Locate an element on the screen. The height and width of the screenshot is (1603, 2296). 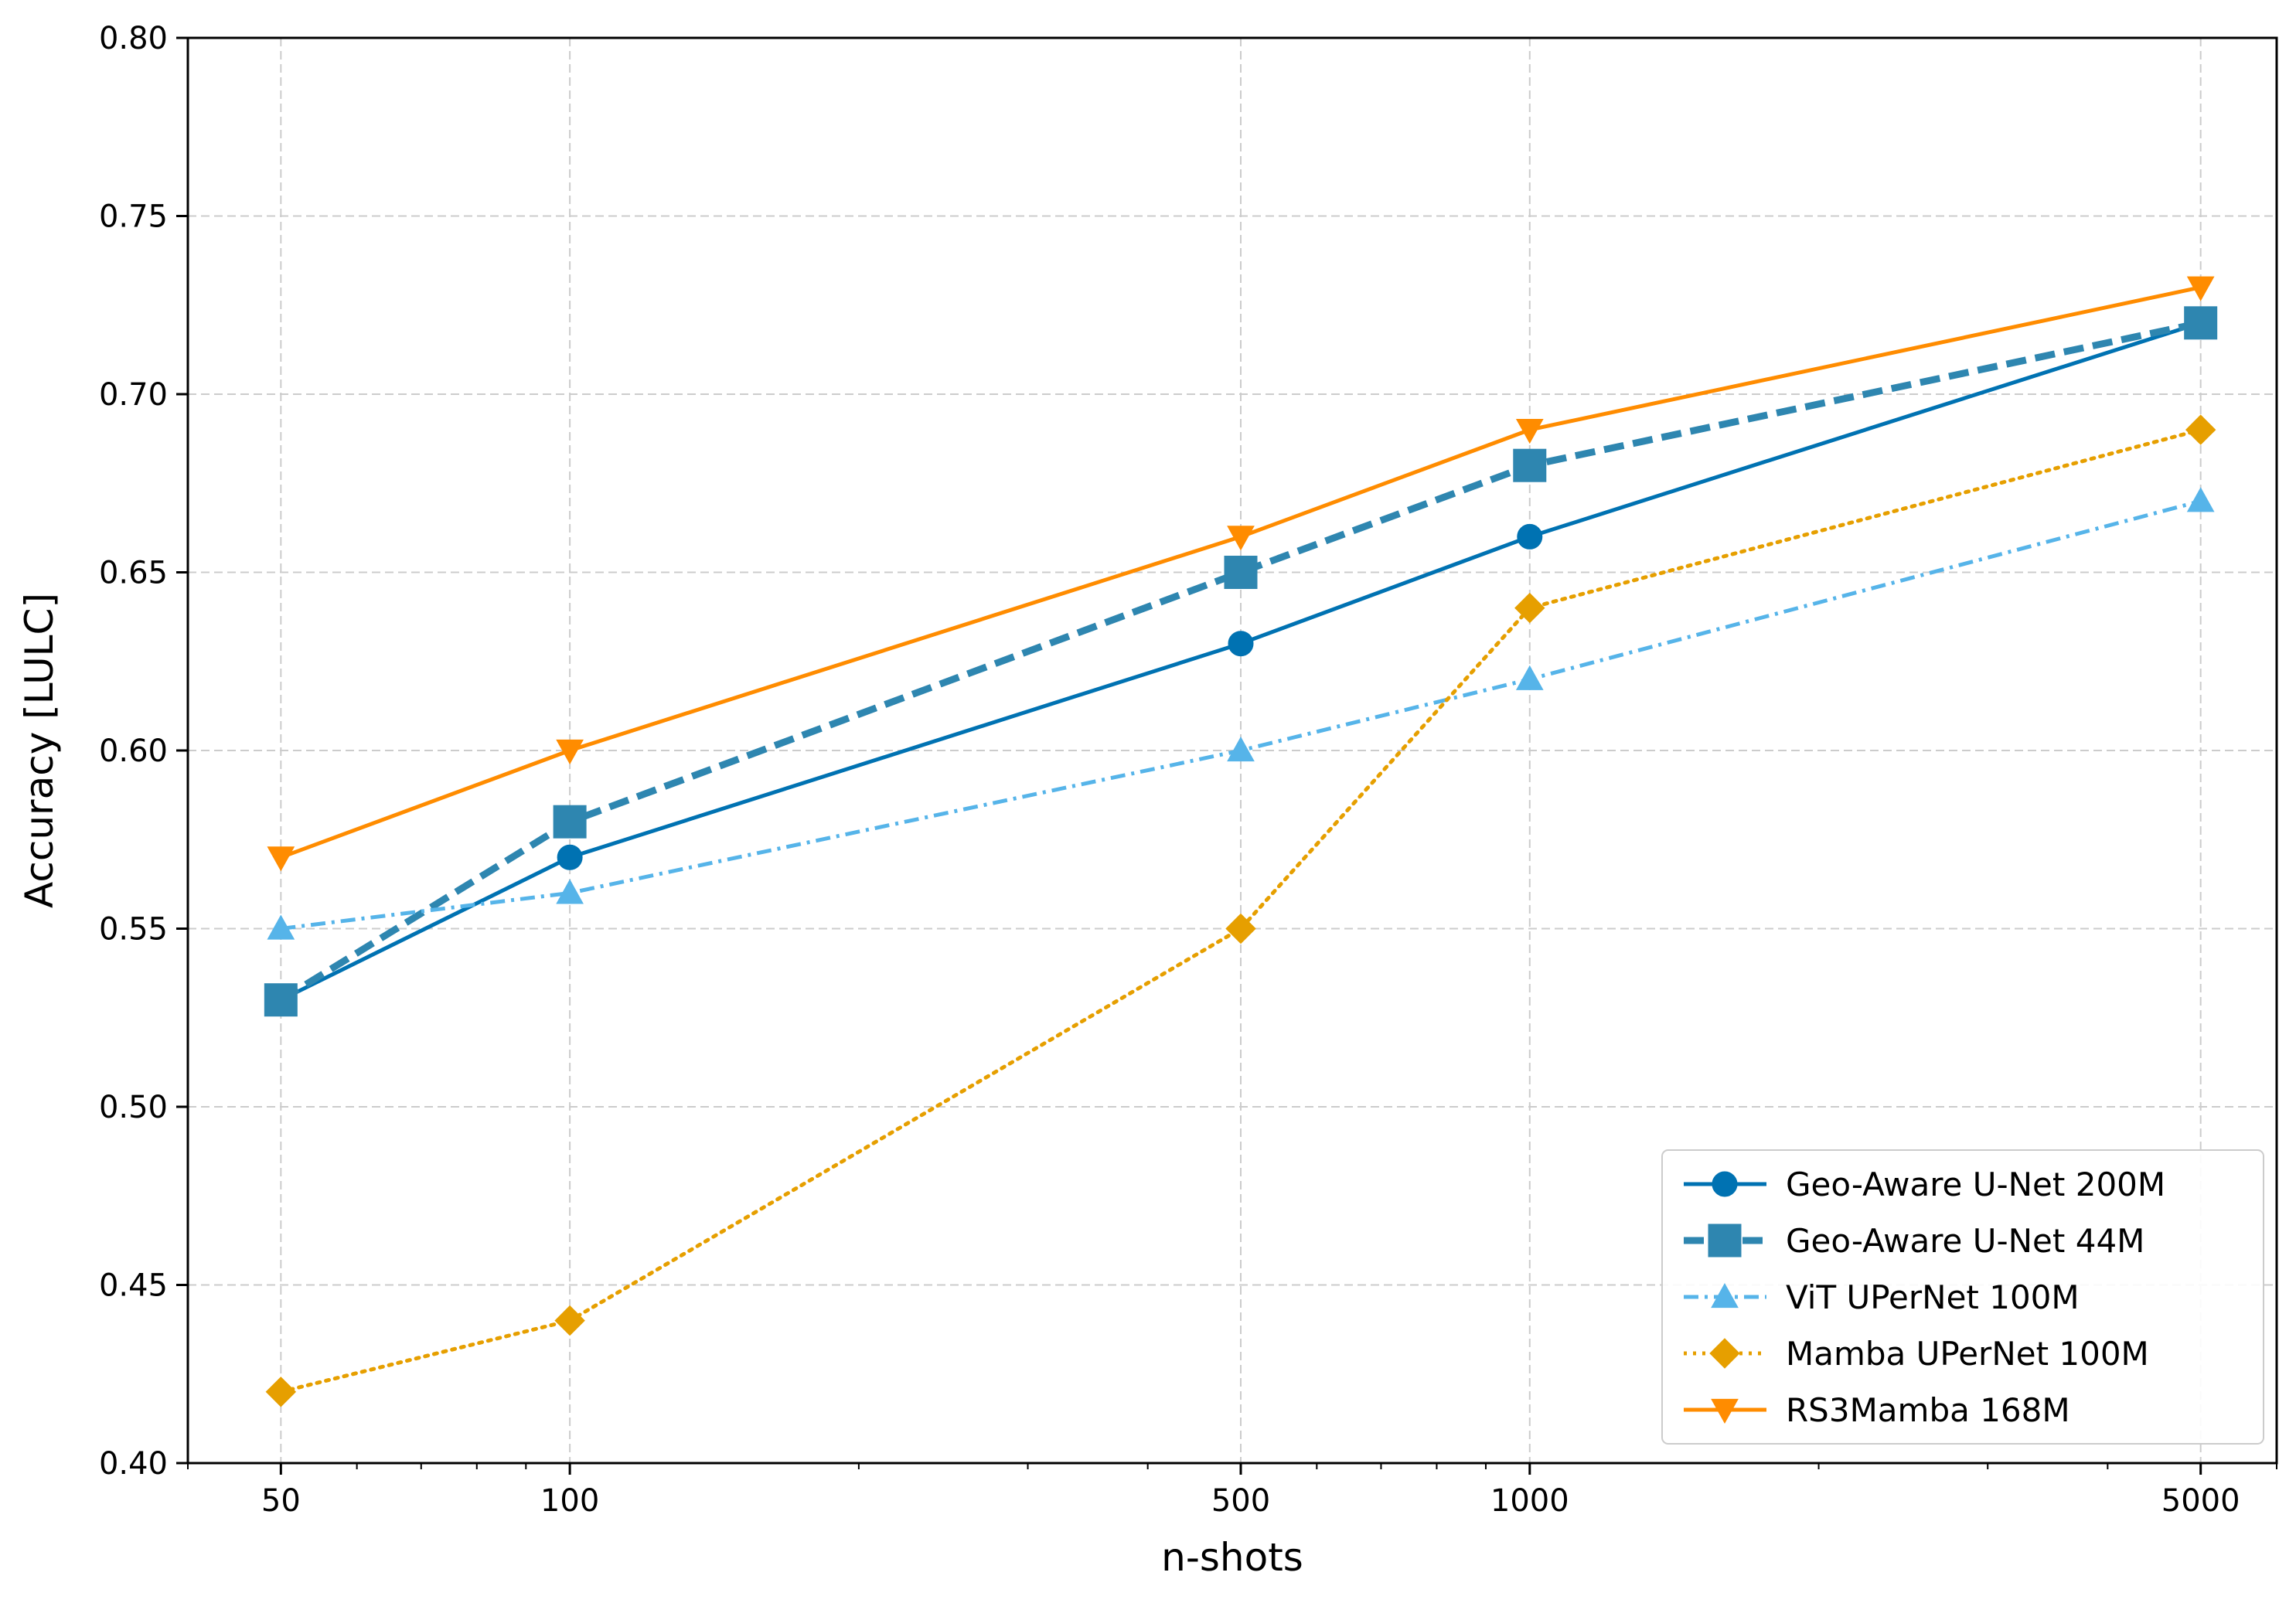
x-tick-label: 100 is located at coordinates (569, 1501).